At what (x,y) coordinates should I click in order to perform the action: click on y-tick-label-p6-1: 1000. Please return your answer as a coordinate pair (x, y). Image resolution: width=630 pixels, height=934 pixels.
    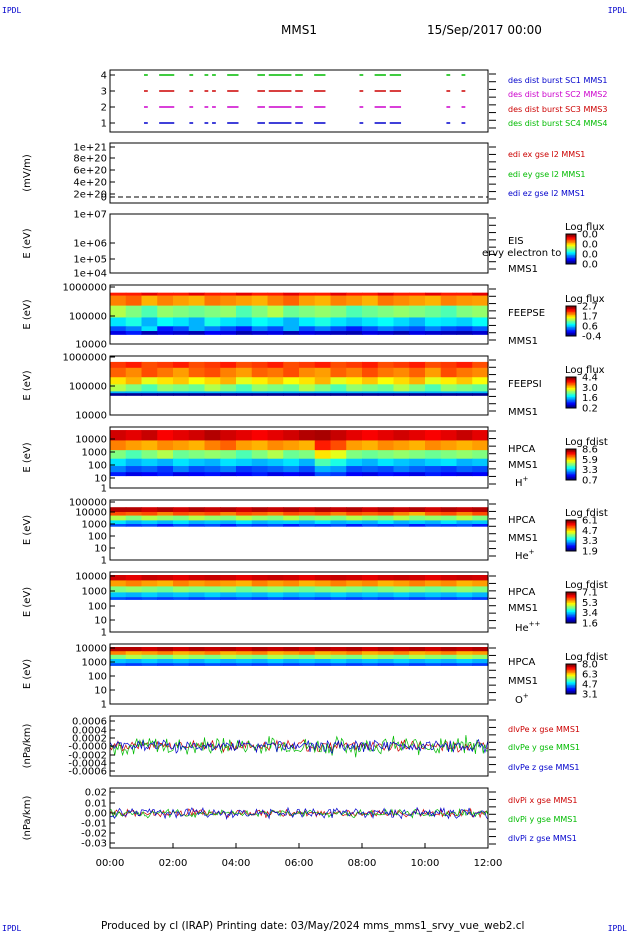
    Looking at the image, I should click on (94, 453).